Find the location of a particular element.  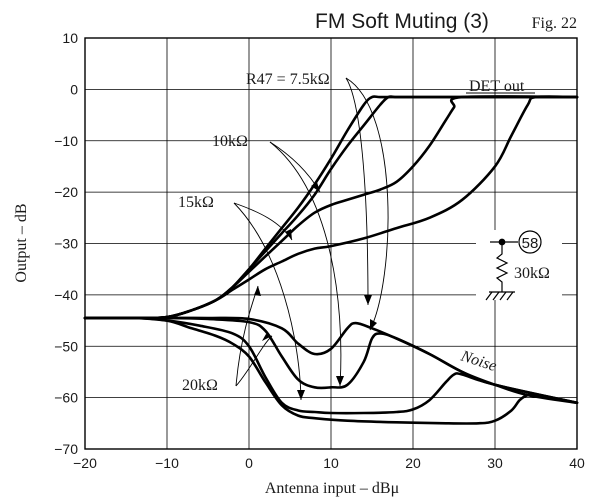

pin-number: 58 is located at coordinates (530, 243).